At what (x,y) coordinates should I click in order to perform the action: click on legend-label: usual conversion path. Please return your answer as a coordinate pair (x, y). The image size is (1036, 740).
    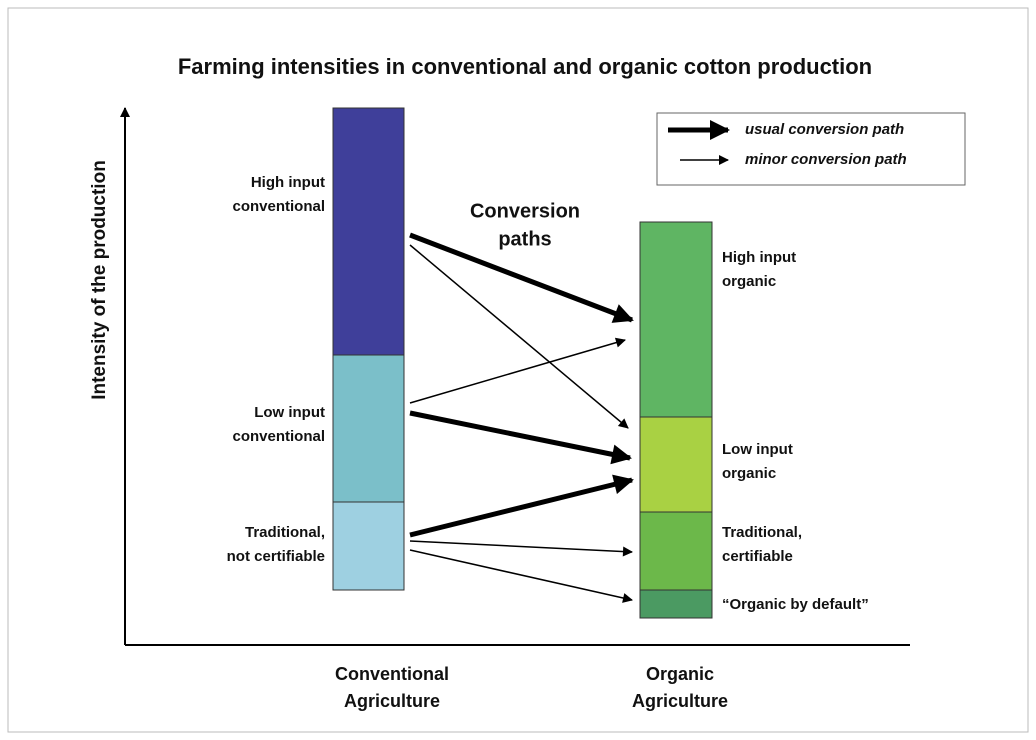
    Looking at the image, I should click on (824, 129).